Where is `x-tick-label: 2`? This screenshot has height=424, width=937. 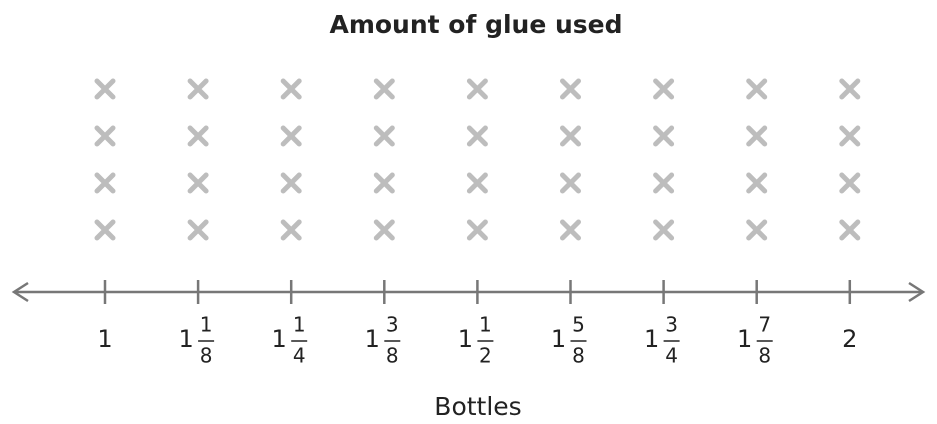
x-tick-label: 2 is located at coordinates (849, 339).